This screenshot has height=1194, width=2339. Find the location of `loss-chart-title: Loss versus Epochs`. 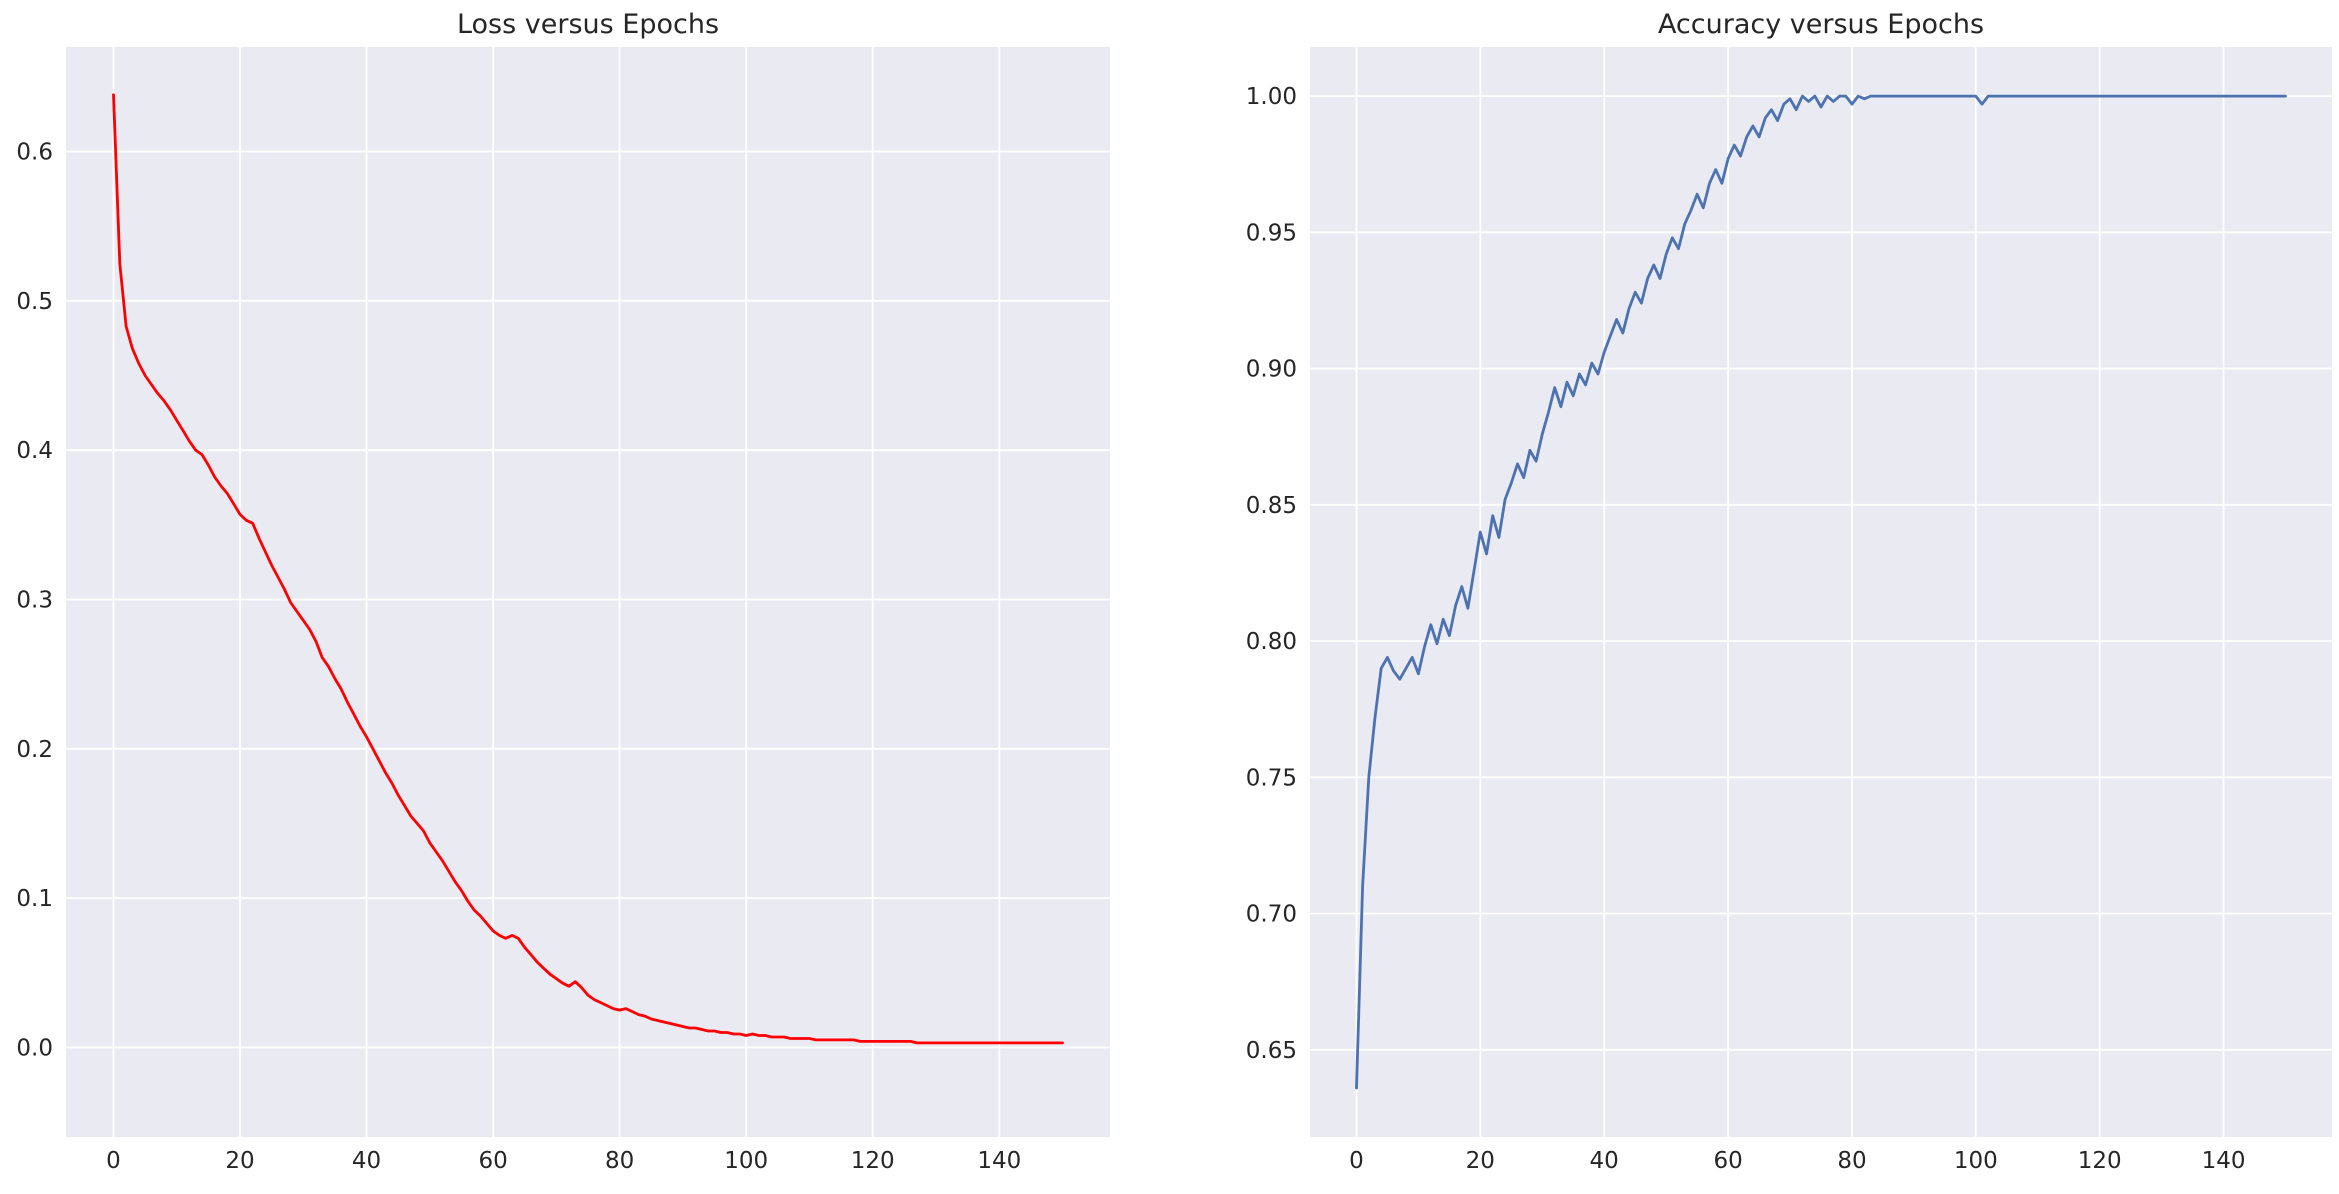

loss-chart-title: Loss versus Epochs is located at coordinates (588, 24).